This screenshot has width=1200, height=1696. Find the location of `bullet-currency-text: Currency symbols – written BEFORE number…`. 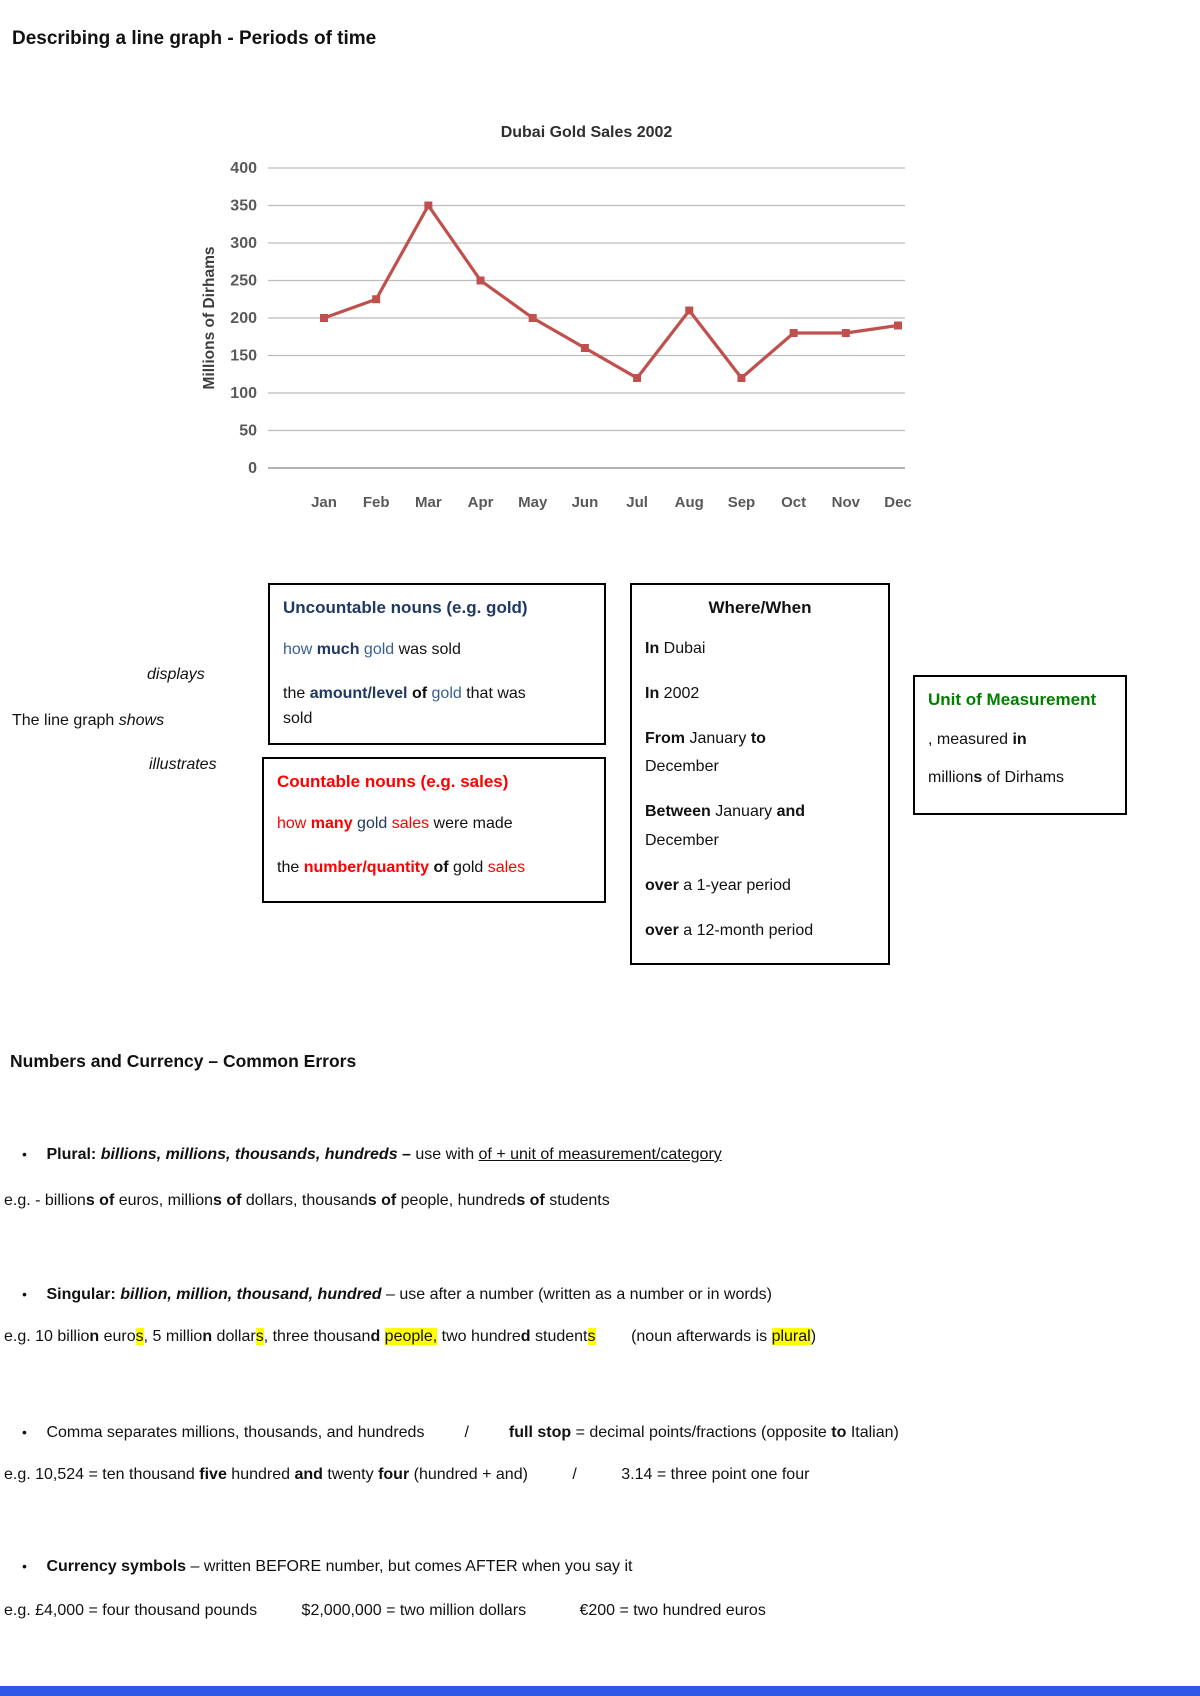

bullet-currency-text: Currency symbols – written BEFORE number… is located at coordinates (339, 1566).